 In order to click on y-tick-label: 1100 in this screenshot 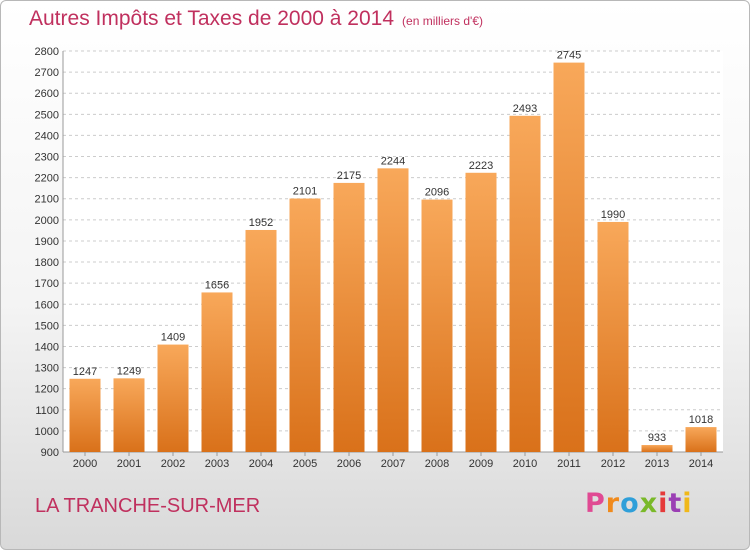, I will do `click(47, 411)`.